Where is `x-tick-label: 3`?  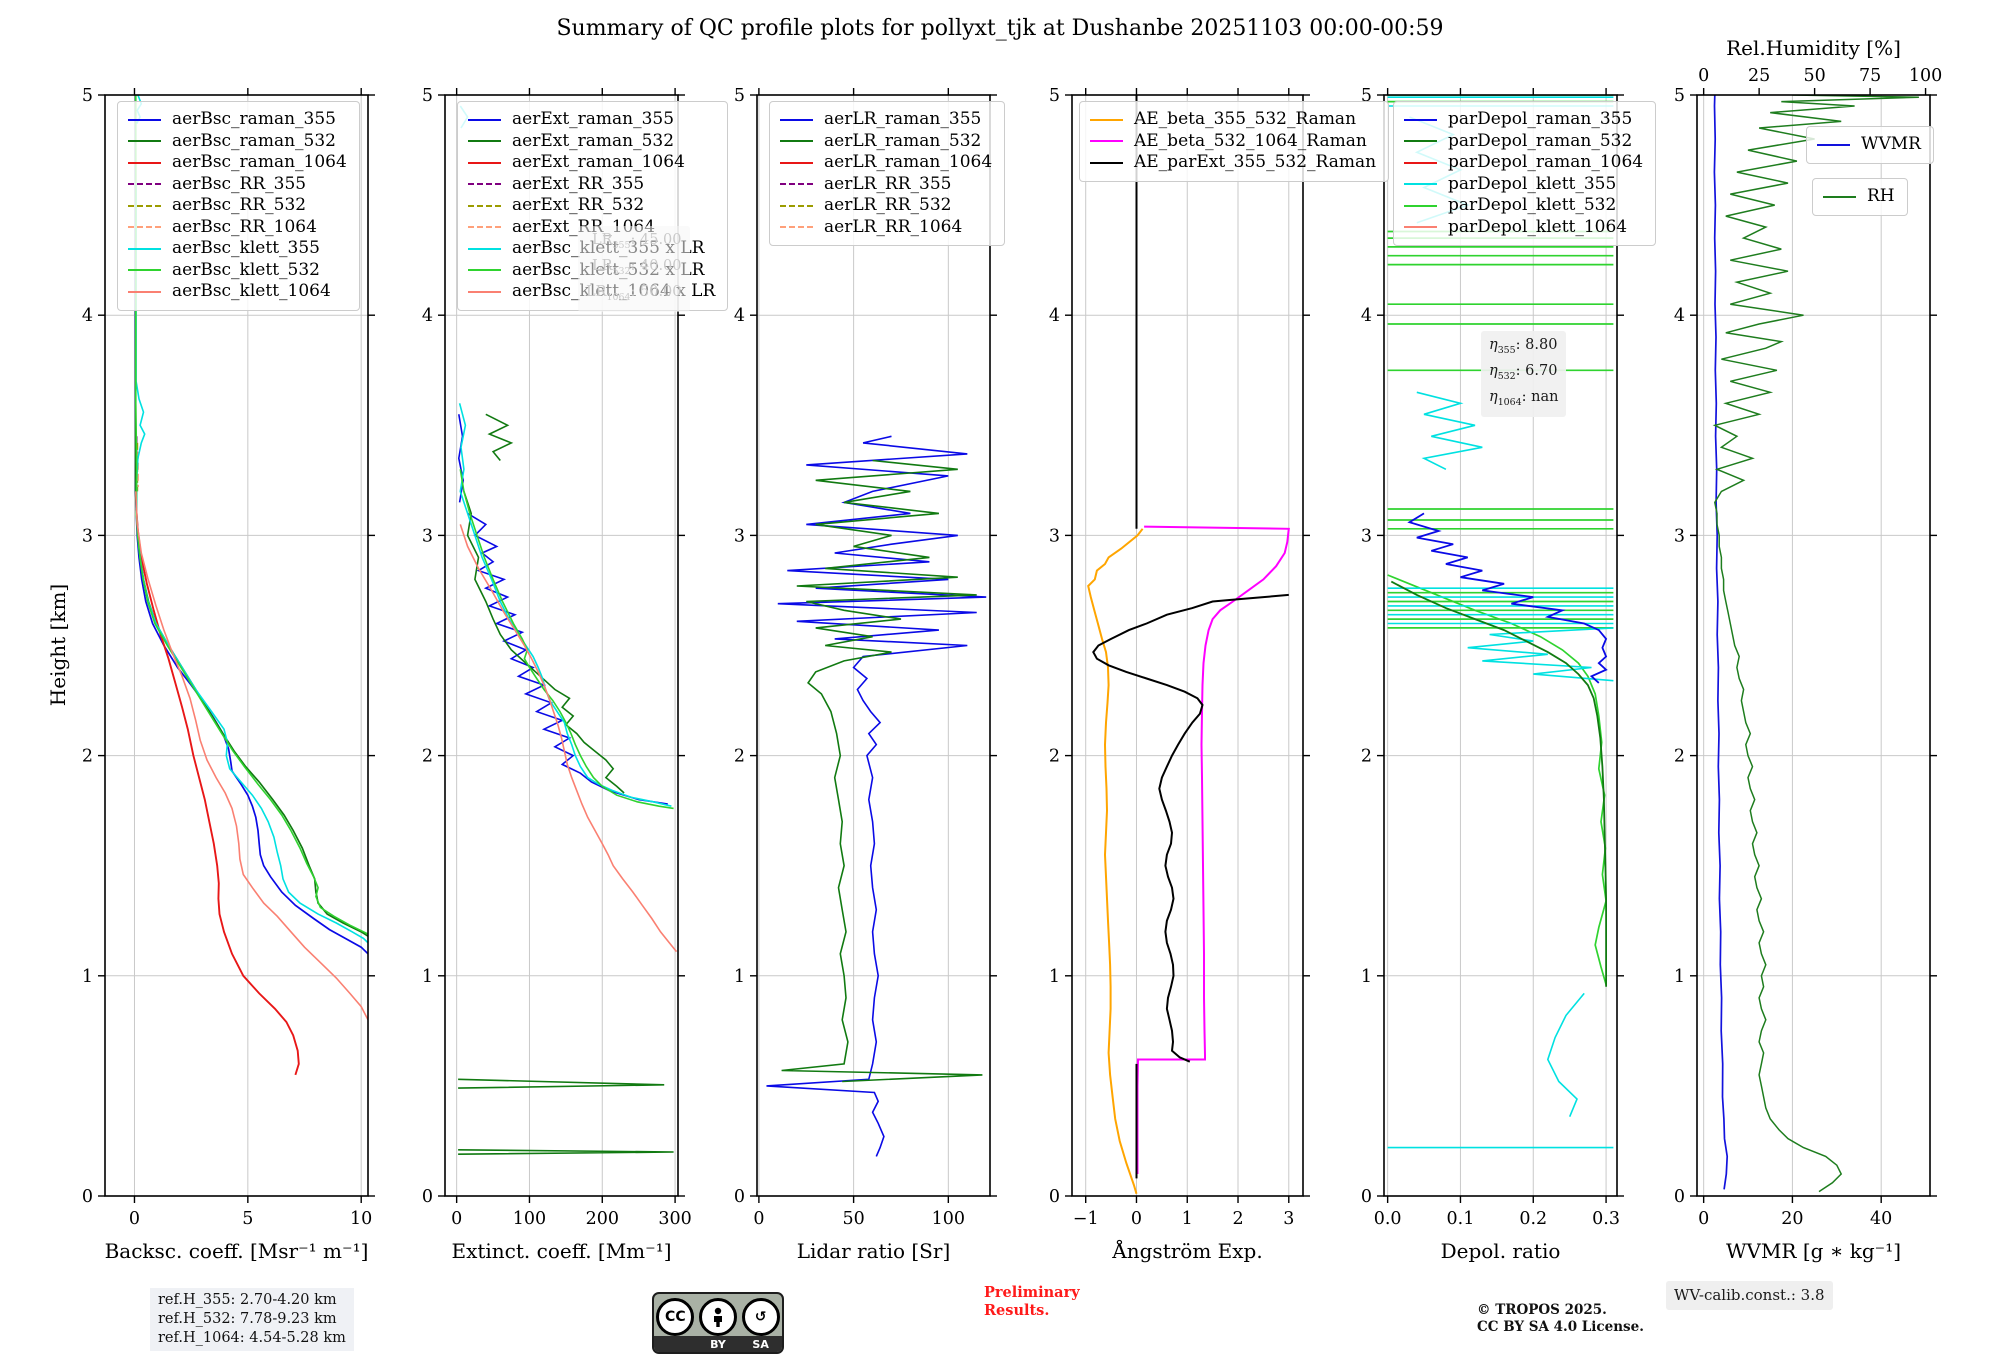
x-tick-label: 3 is located at coordinates (1288, 1219).